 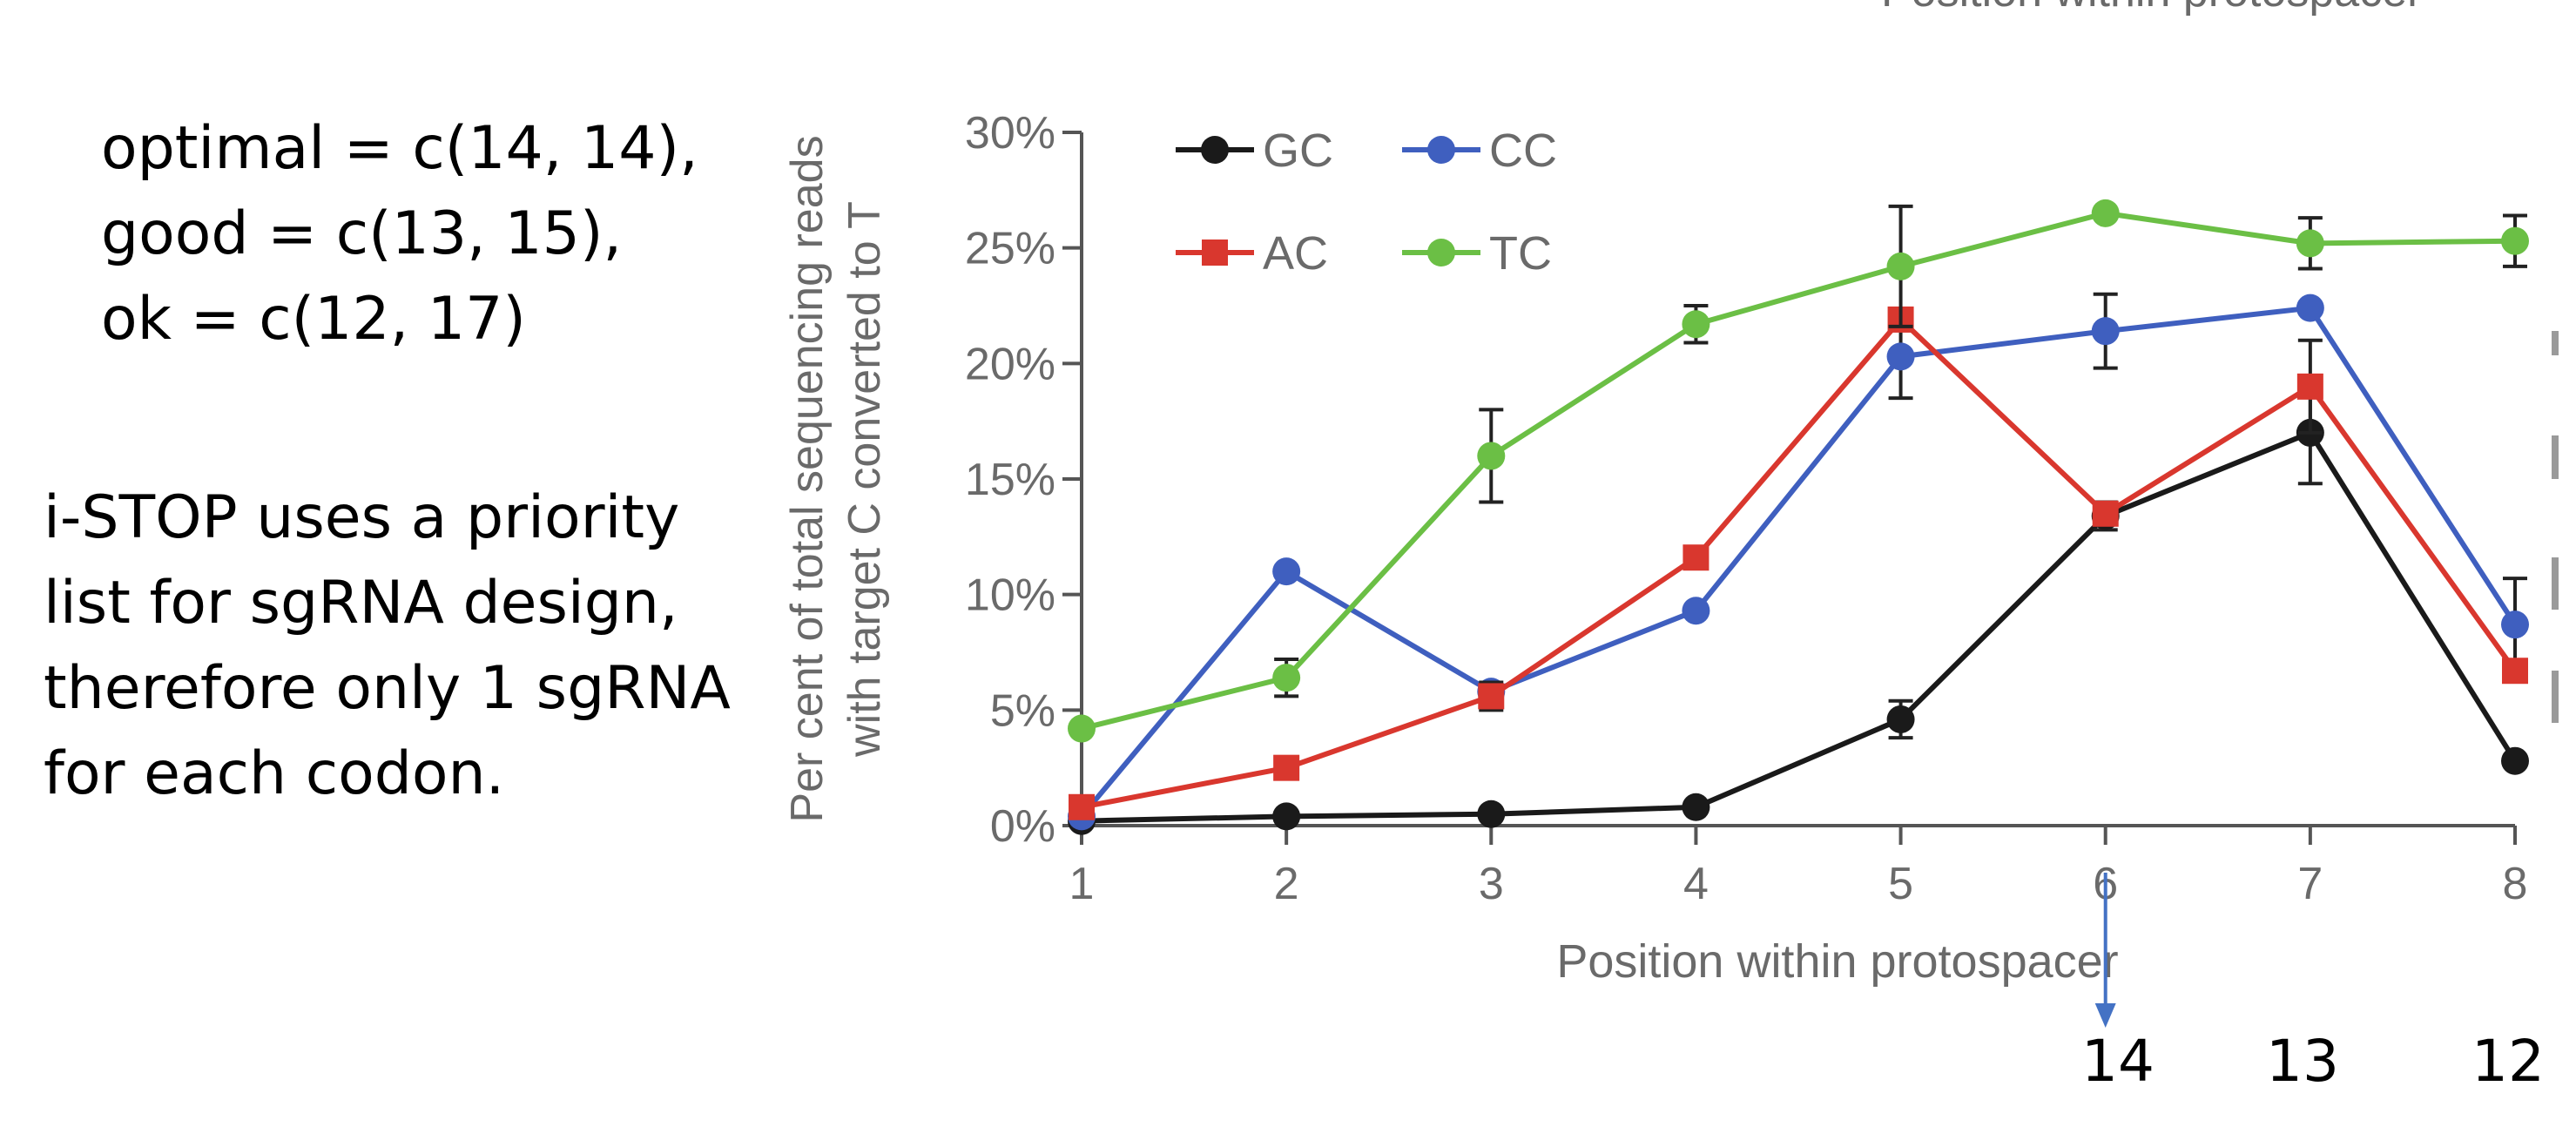 What do you see at coordinates (2151, 8) in the screenshot?
I see `cropped-axis-title: Position within protospacer` at bounding box center [2151, 8].